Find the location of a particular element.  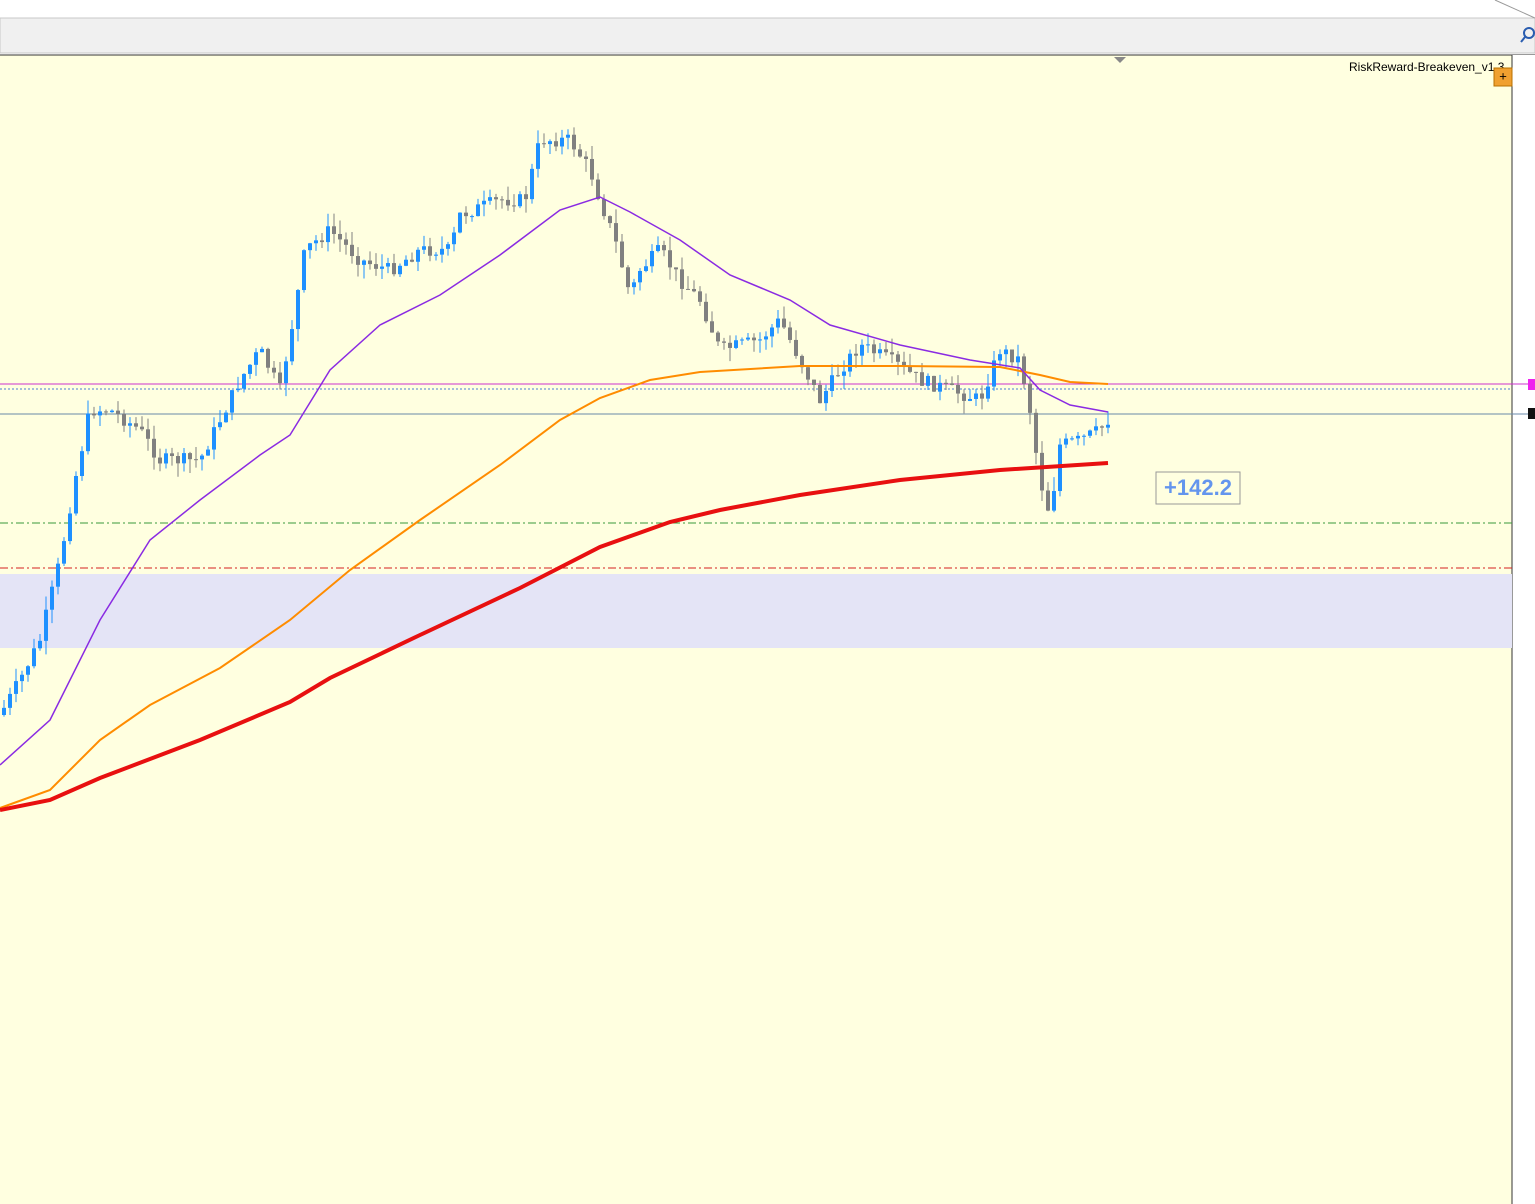

indicator-label: RiskReward-Breakeven_v1.3 is located at coordinates (1427, 67).